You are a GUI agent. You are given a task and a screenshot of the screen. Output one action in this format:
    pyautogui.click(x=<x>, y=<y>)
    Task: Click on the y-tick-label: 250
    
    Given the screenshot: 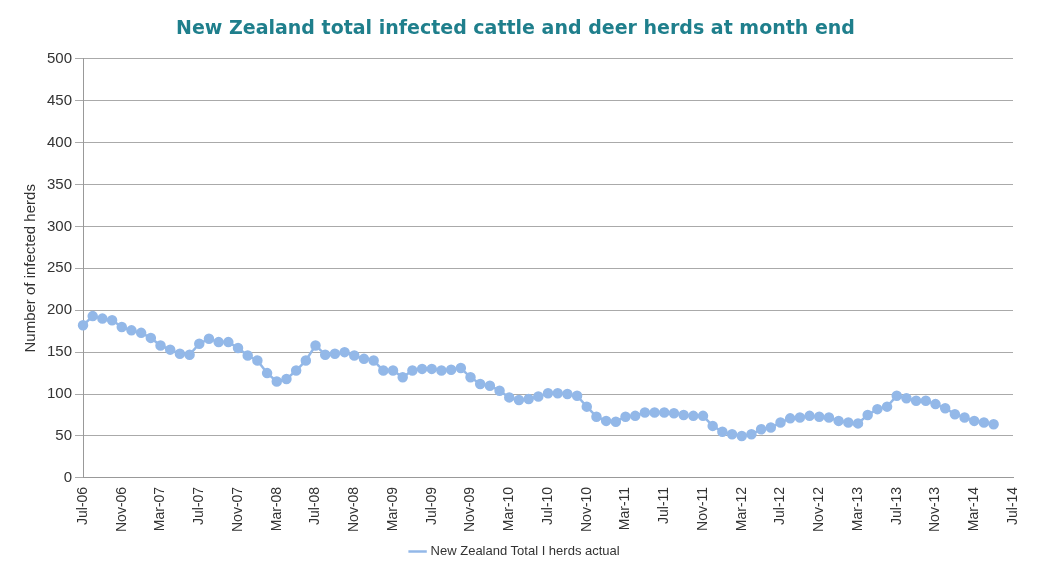 What is the action you would take?
    pyautogui.click(x=60, y=267)
    